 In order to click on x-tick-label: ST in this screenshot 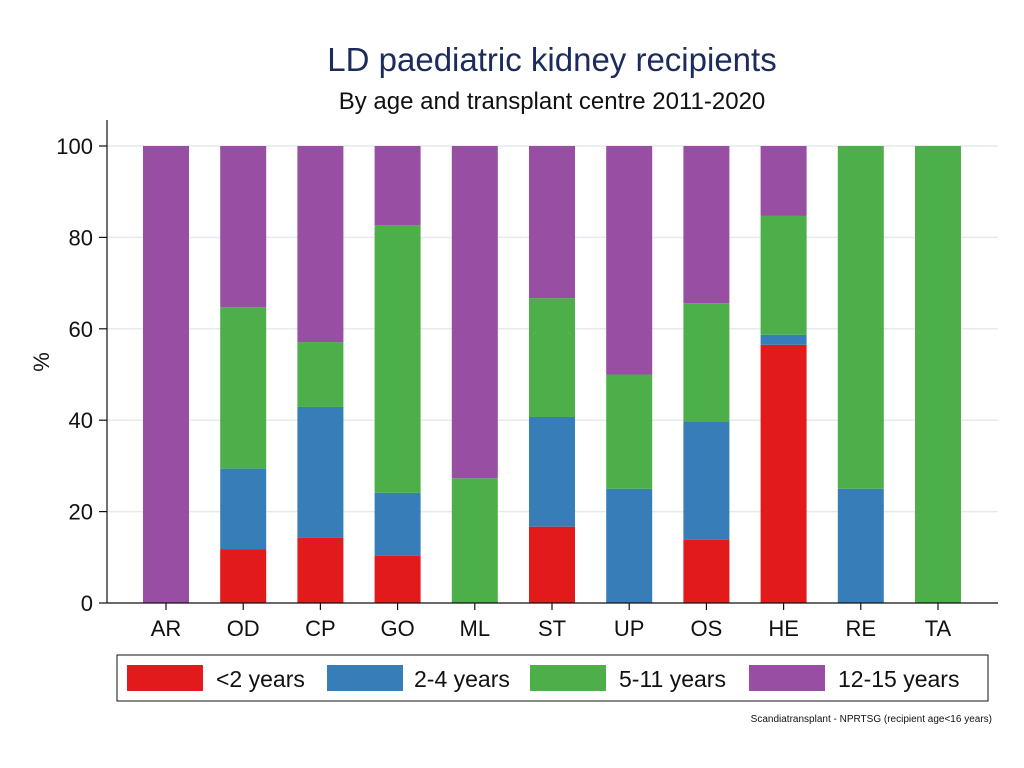, I will do `click(552, 628)`.